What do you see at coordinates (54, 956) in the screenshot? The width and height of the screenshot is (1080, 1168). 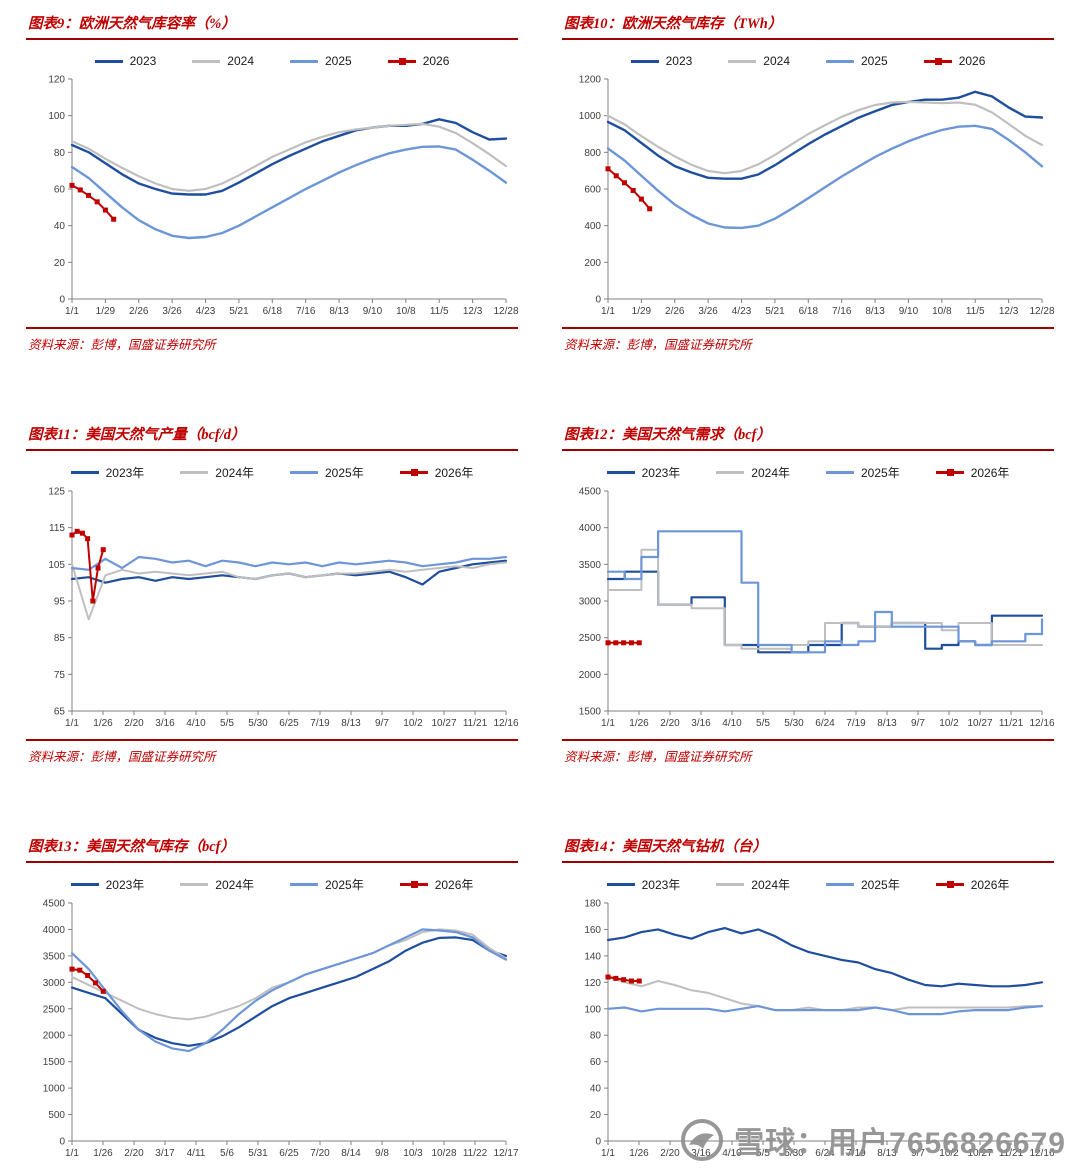 I see `svg-text: 3500` at bounding box center [54, 956].